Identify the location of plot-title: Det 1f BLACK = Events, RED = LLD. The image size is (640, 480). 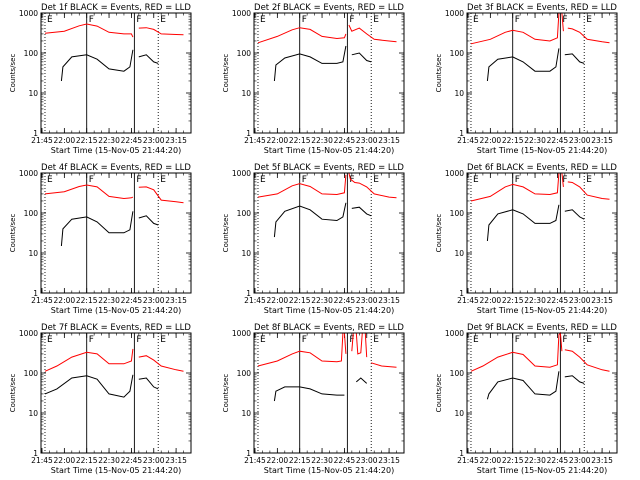
(116, 8).